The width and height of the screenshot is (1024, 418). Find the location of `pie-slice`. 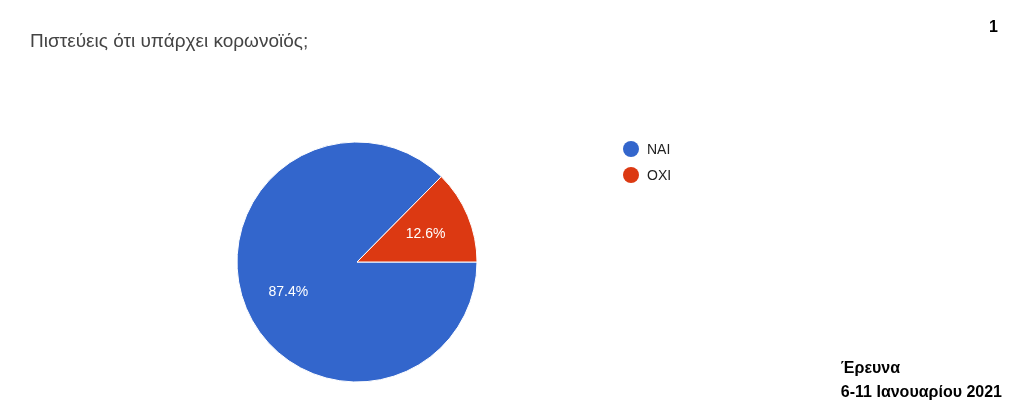

pie-slice is located at coordinates (357, 262).